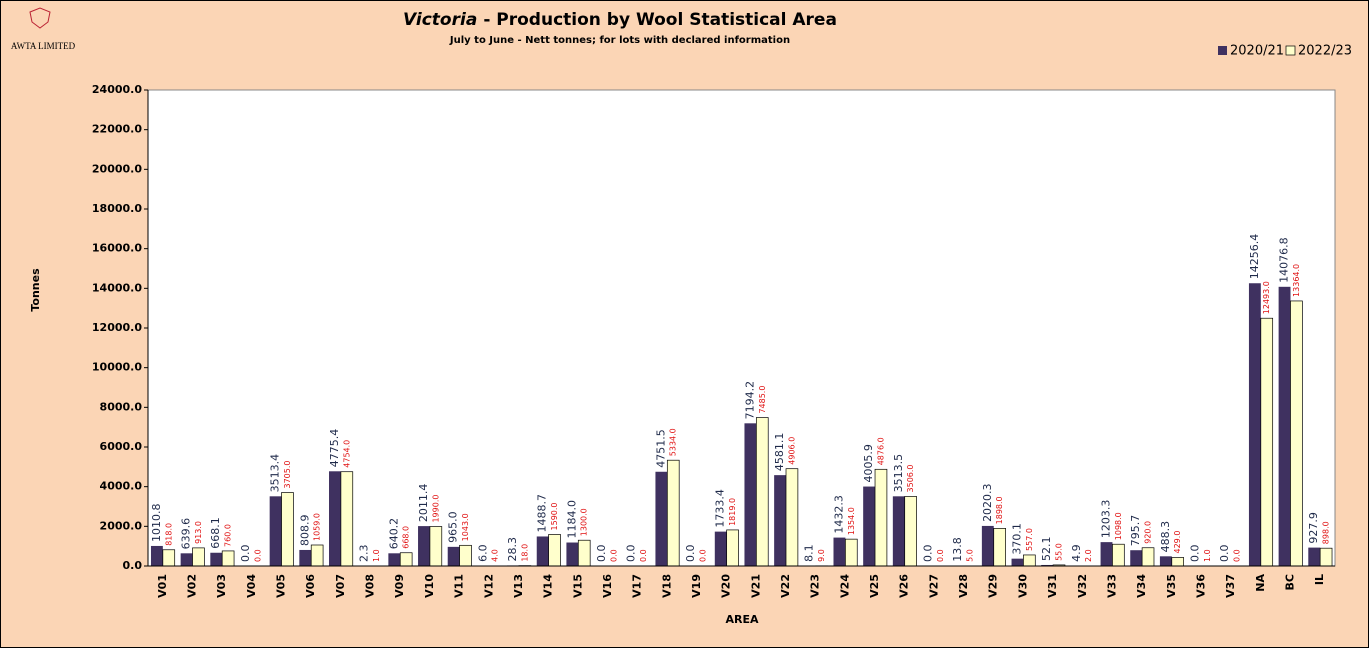 The width and height of the screenshot is (1369, 648). I want to click on x-tick-label: V03, so click(221, 586).